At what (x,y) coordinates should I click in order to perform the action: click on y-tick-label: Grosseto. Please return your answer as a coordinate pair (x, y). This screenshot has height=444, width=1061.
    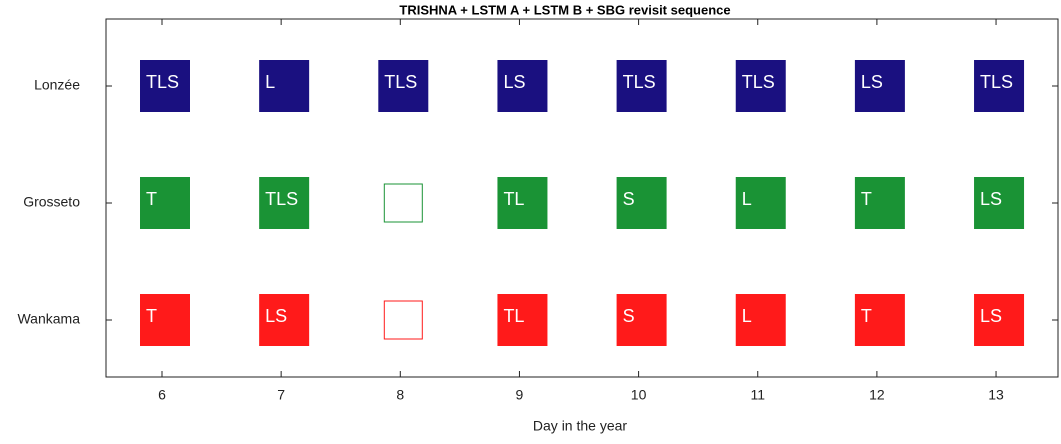
    Looking at the image, I should click on (51, 202).